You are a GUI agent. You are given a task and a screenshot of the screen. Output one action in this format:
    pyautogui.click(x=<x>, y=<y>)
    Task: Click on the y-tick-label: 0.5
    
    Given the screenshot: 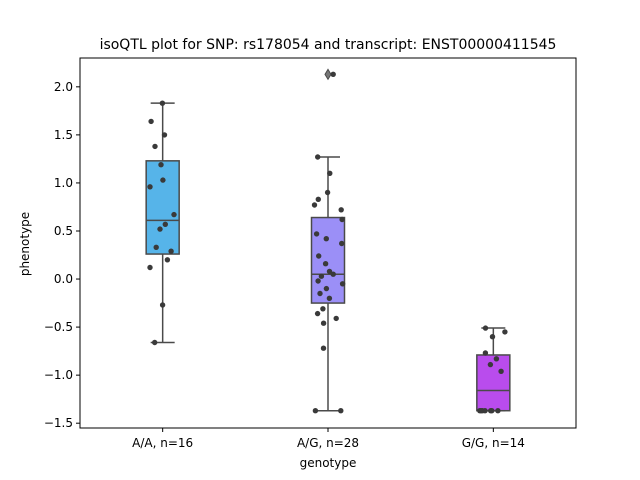 What is the action you would take?
    pyautogui.click(x=63, y=231)
    